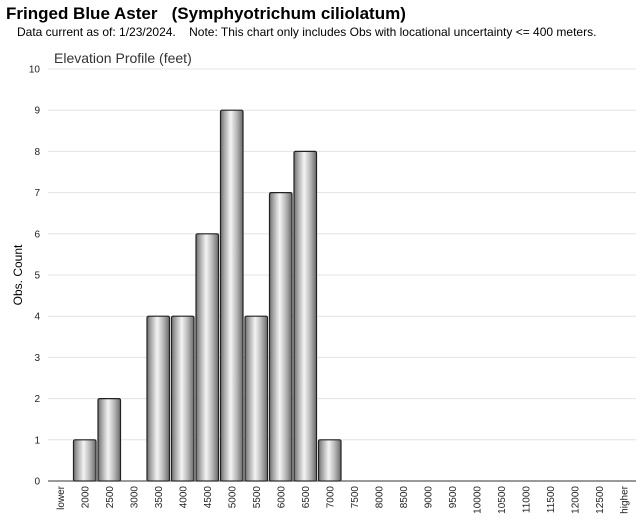 The image size is (640, 523). What do you see at coordinates (37, 358) in the screenshot?
I see `y-tick-label: 3` at bounding box center [37, 358].